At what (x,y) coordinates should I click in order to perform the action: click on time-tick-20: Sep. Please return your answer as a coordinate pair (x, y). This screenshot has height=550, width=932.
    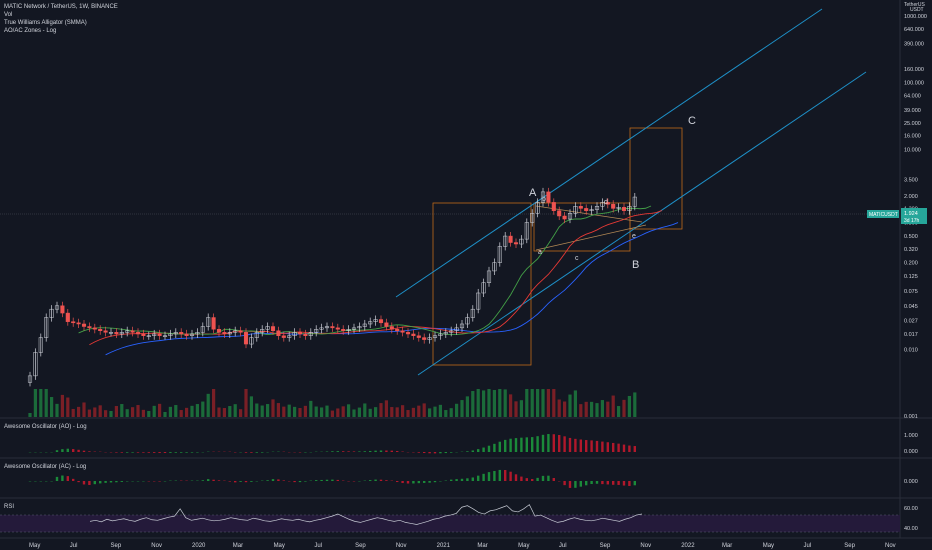
    Looking at the image, I should click on (849, 546).